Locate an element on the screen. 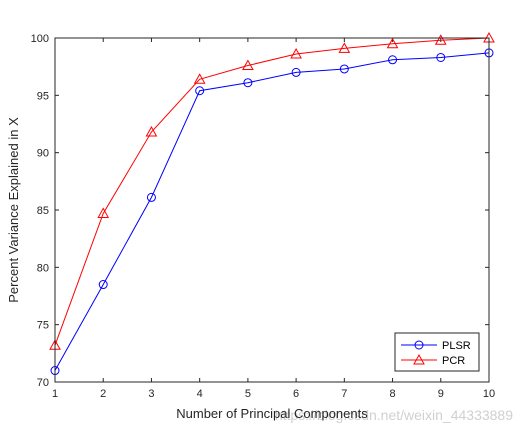  watermark: https://blog.csdn.net/weixin_44333889 is located at coordinates (394, 415).